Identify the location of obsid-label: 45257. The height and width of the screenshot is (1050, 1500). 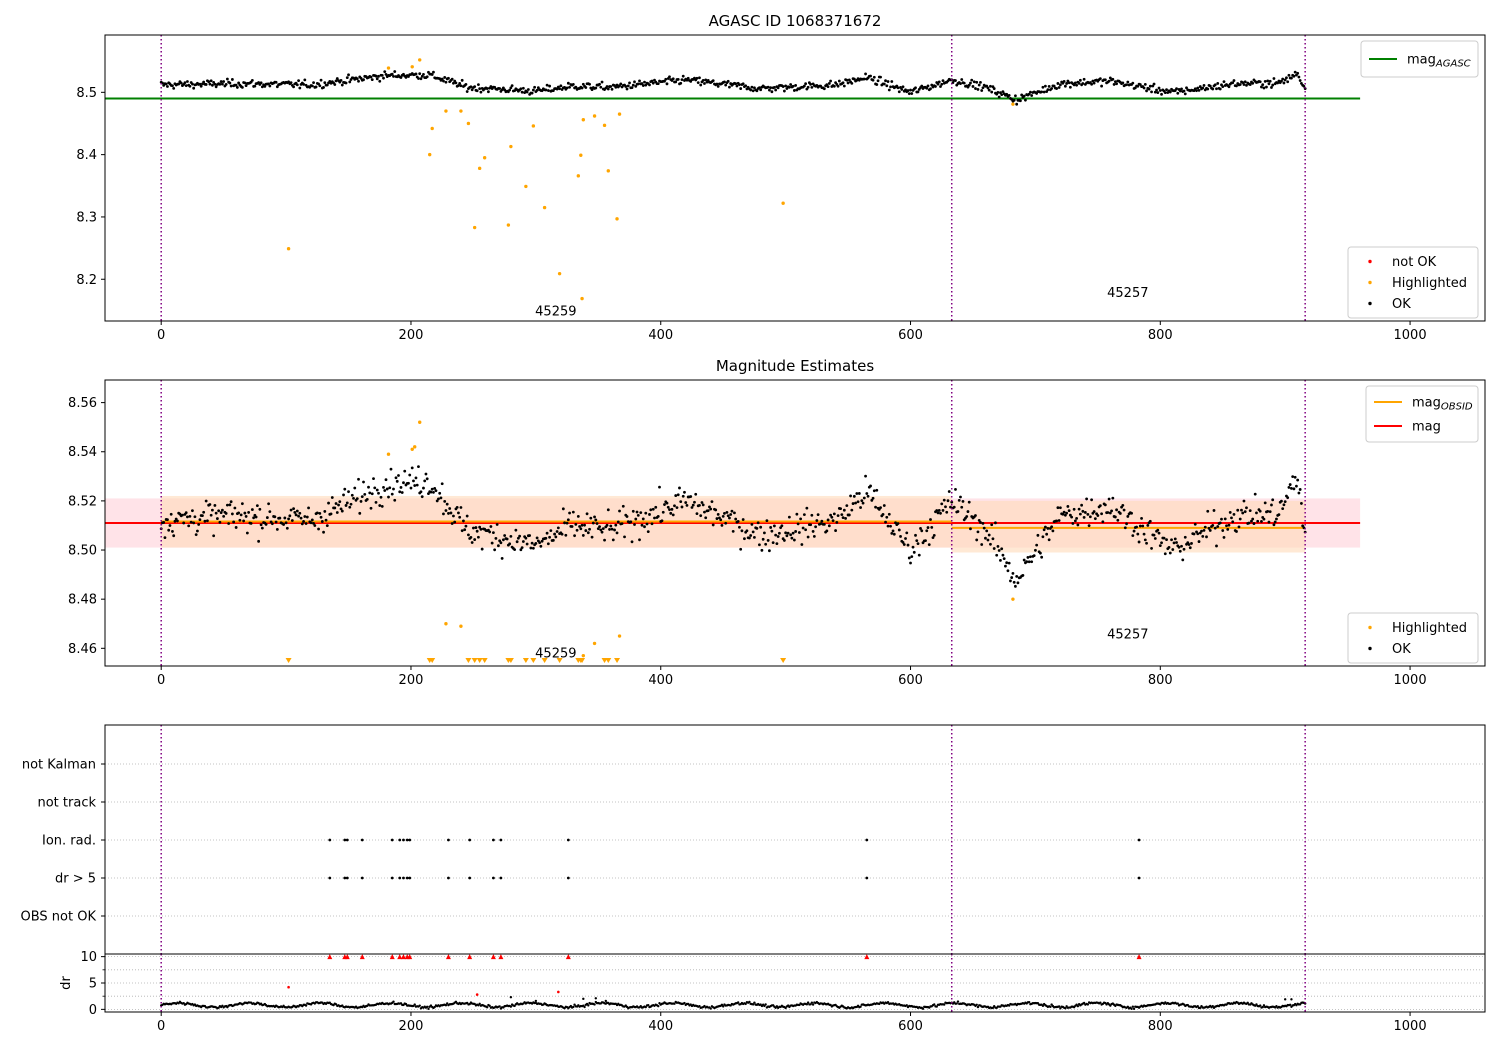
(1127, 635).